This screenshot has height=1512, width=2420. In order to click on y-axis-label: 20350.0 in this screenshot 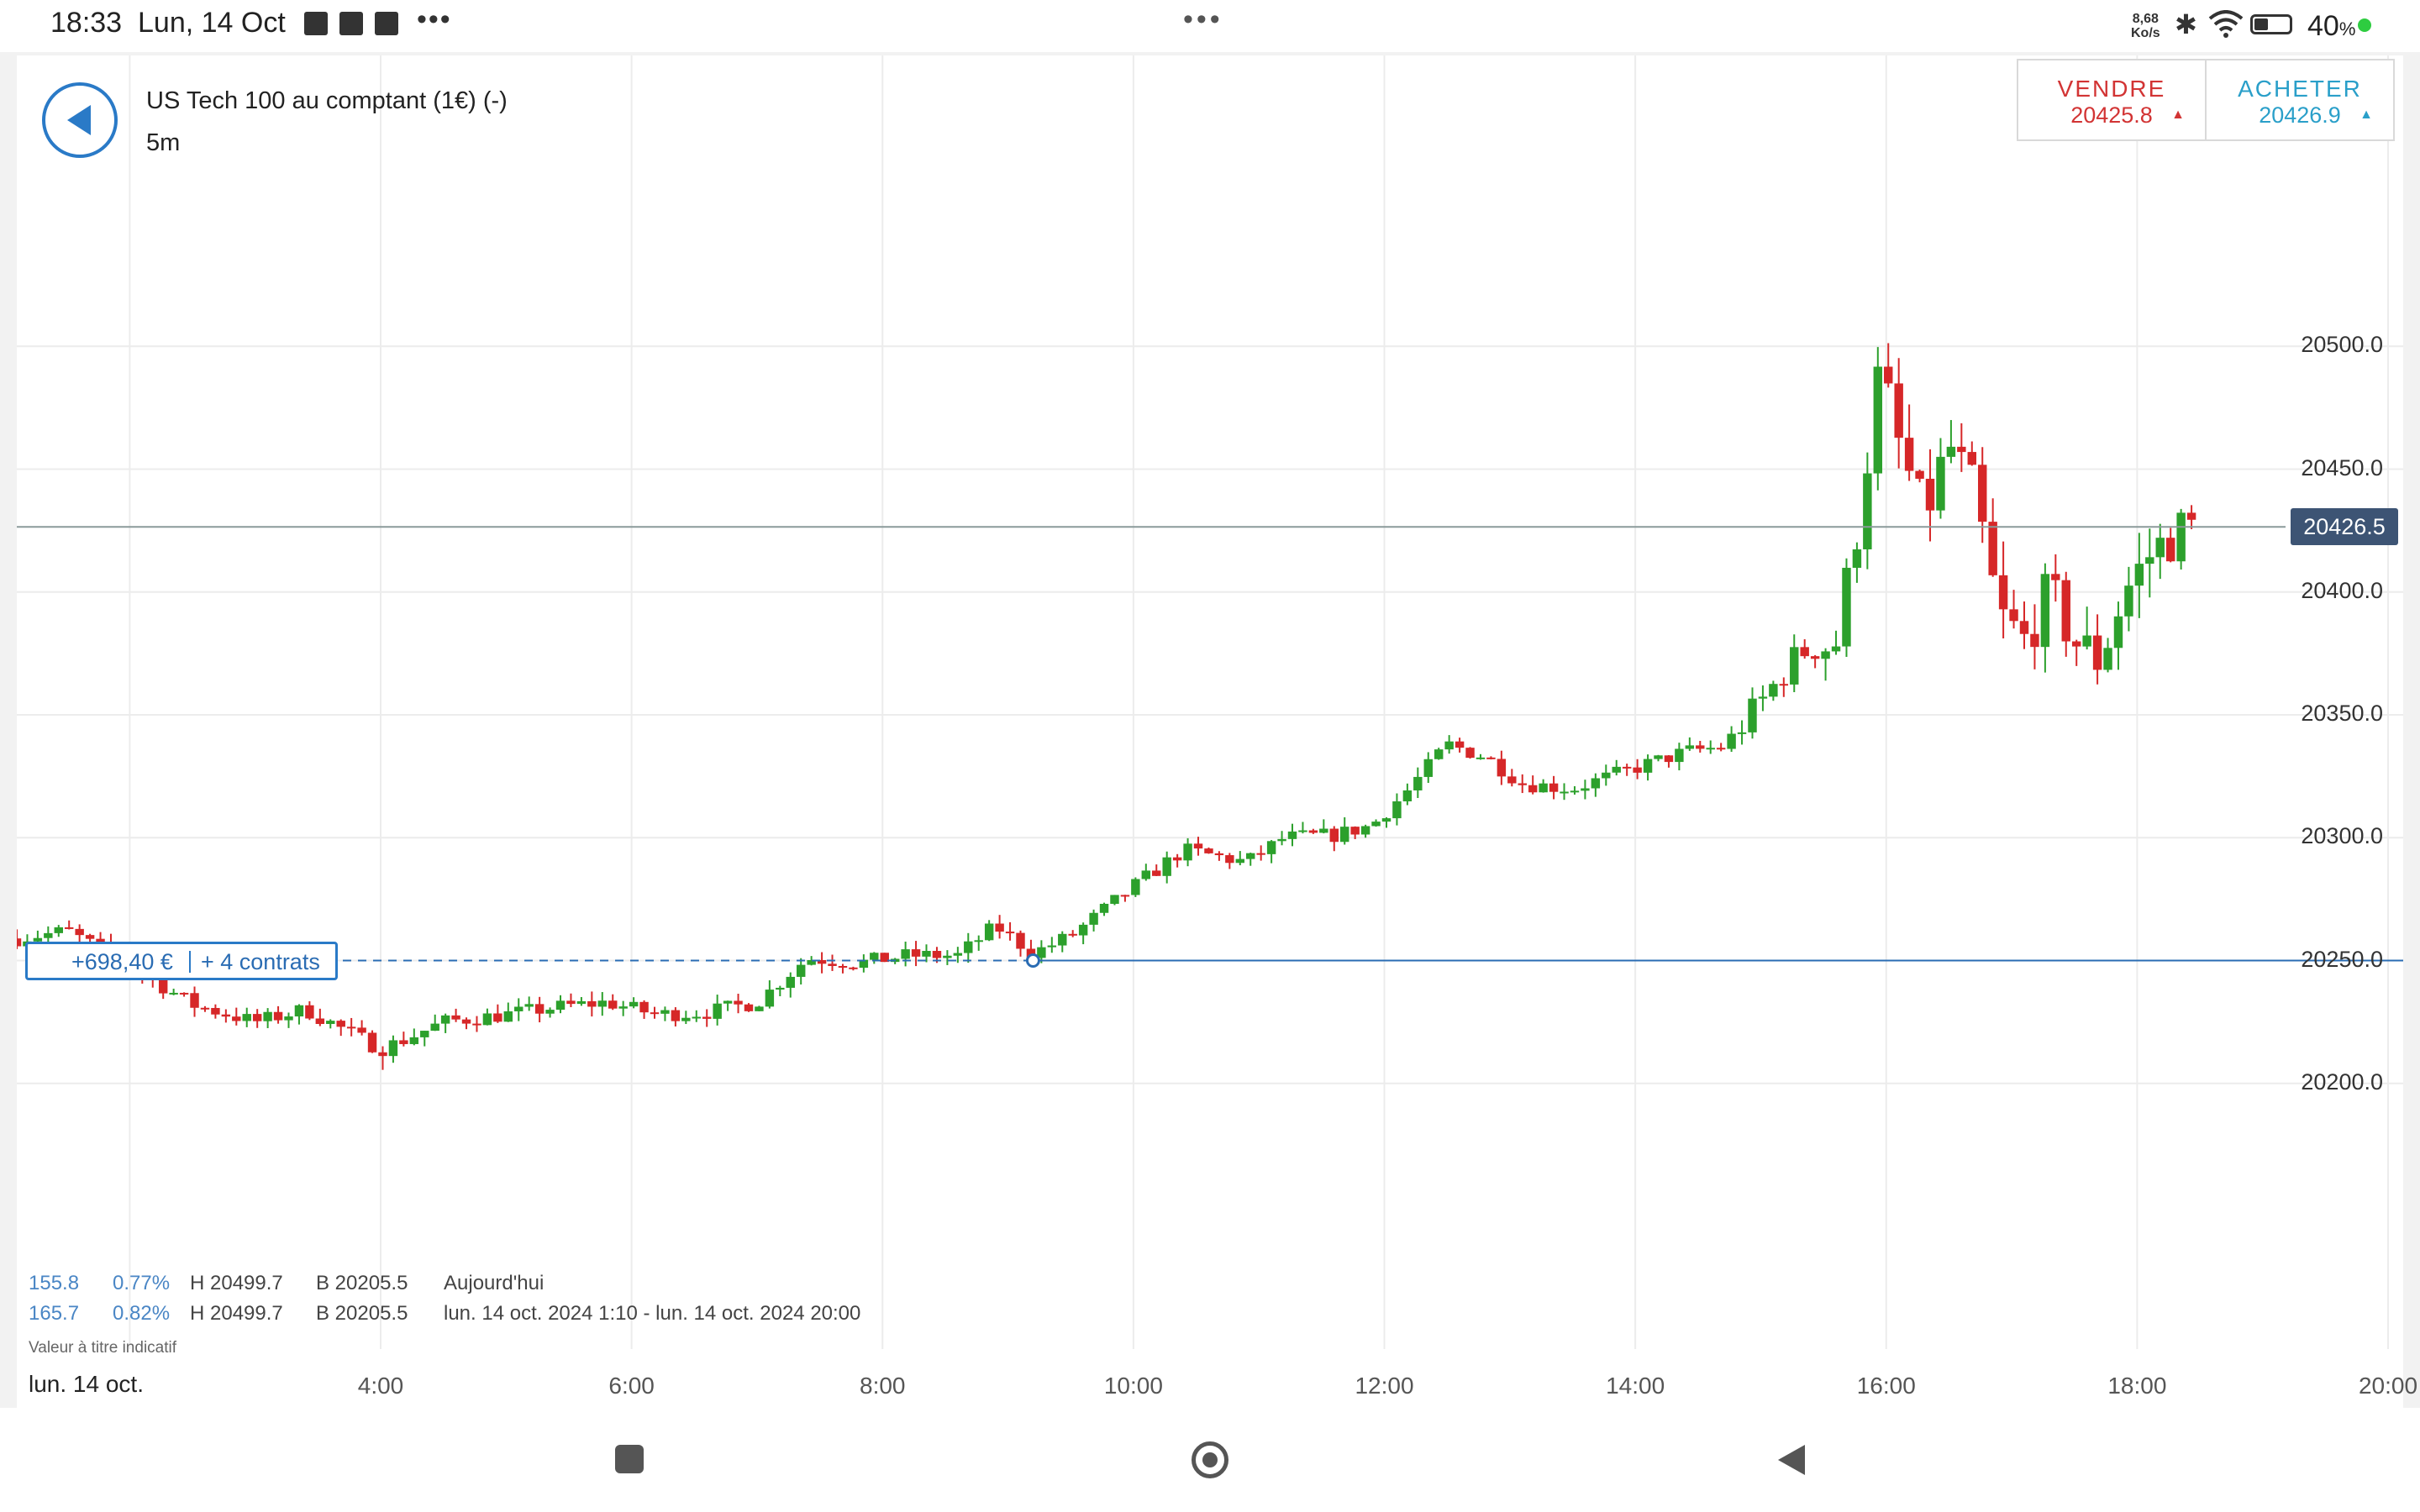, I will do `click(2342, 713)`.